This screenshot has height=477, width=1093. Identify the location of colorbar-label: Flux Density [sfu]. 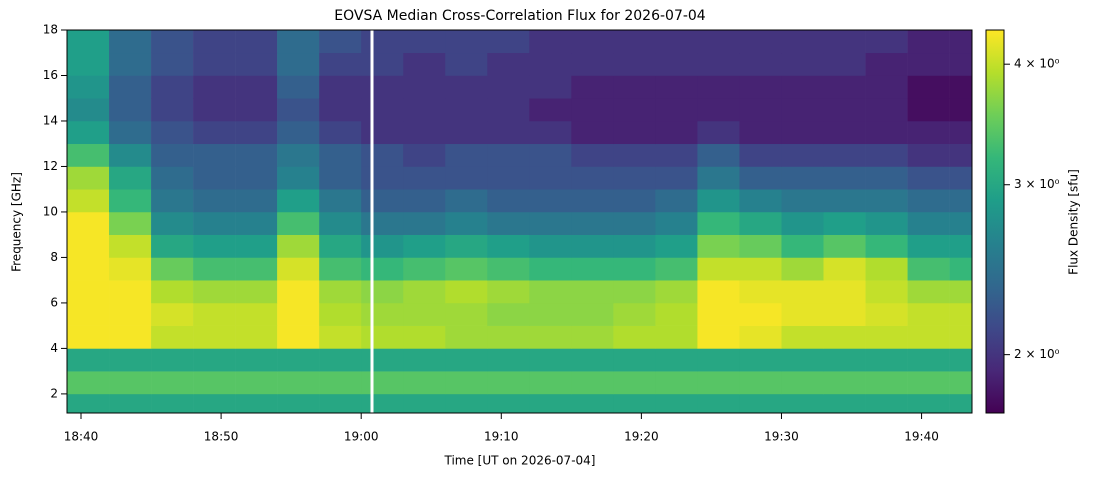
(1074, 222).